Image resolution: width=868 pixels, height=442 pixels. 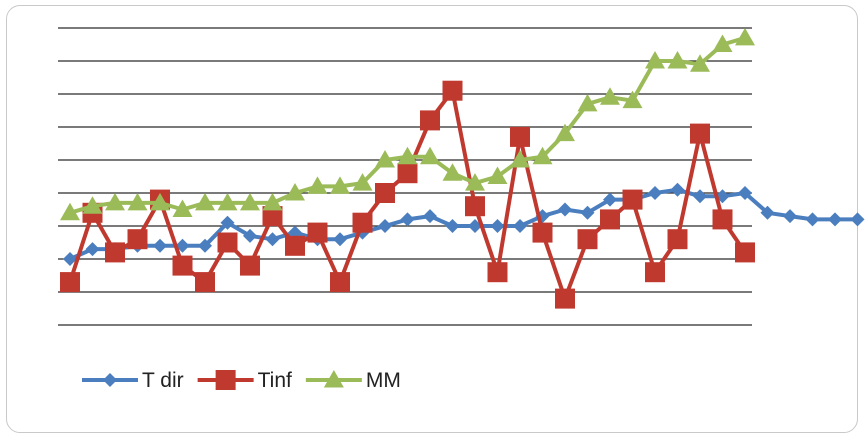 I want to click on legend-label: MM, so click(x=383, y=380).